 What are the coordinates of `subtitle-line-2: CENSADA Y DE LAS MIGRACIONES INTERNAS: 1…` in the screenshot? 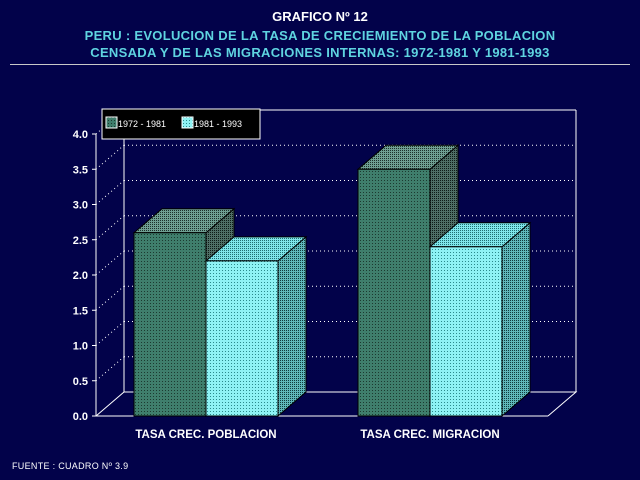 It's located at (320, 52).